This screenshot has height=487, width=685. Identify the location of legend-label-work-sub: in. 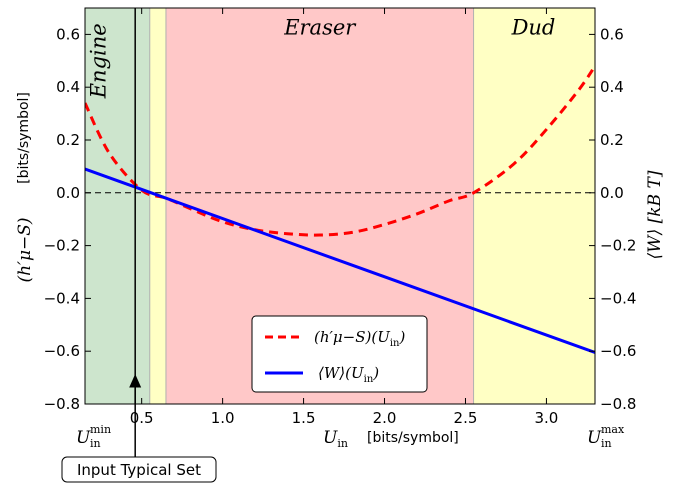
(369, 379).